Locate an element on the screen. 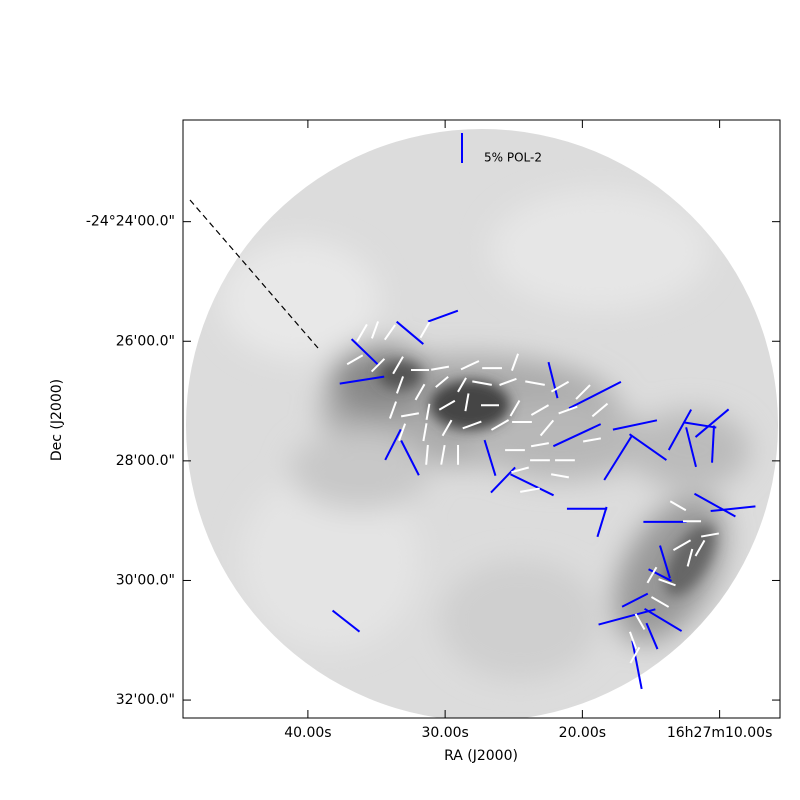 Image resolution: width=800 pixels, height=800 pixels. x-tick-label: 40.00s is located at coordinates (307, 733).